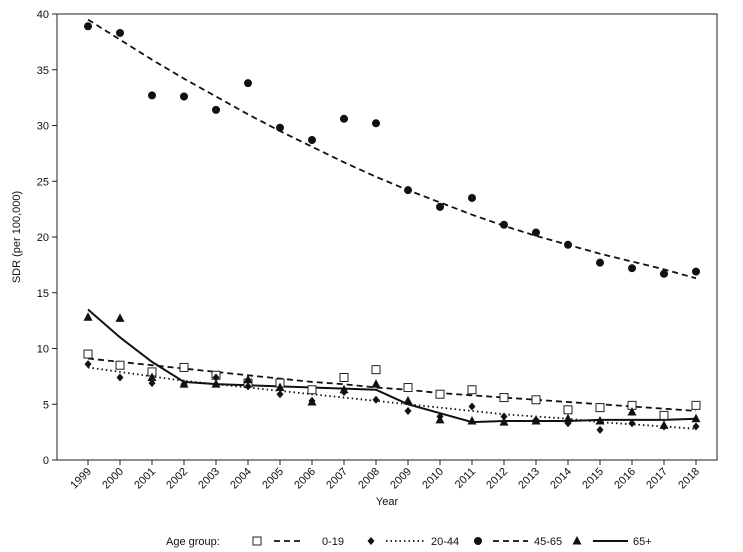  I want to click on x-tick-label: 2006, so click(305, 479).